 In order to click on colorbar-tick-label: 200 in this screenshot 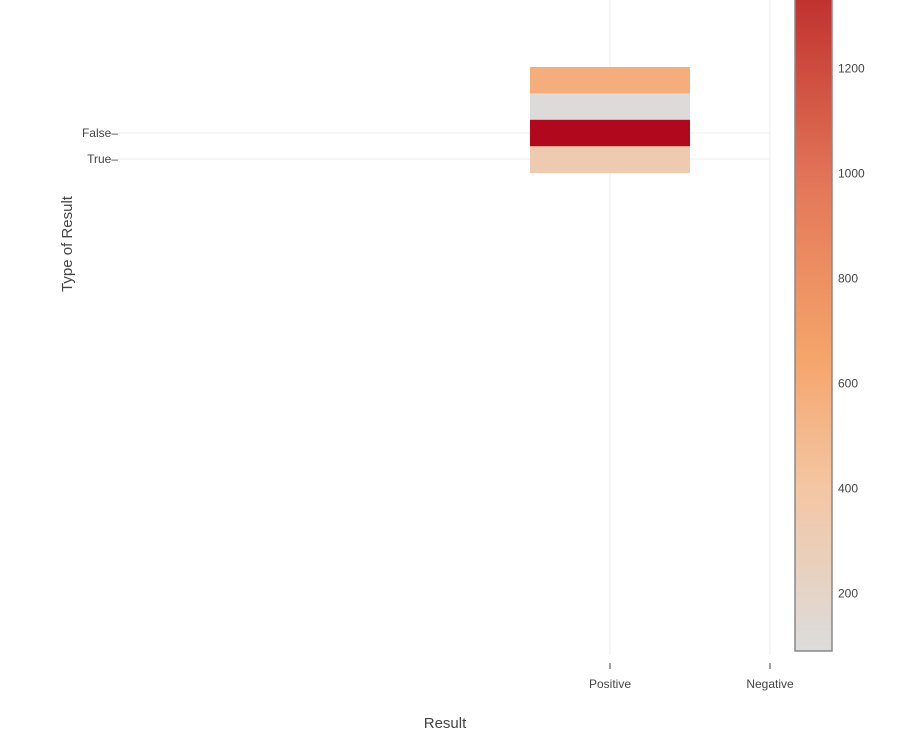, I will do `click(848, 593)`.